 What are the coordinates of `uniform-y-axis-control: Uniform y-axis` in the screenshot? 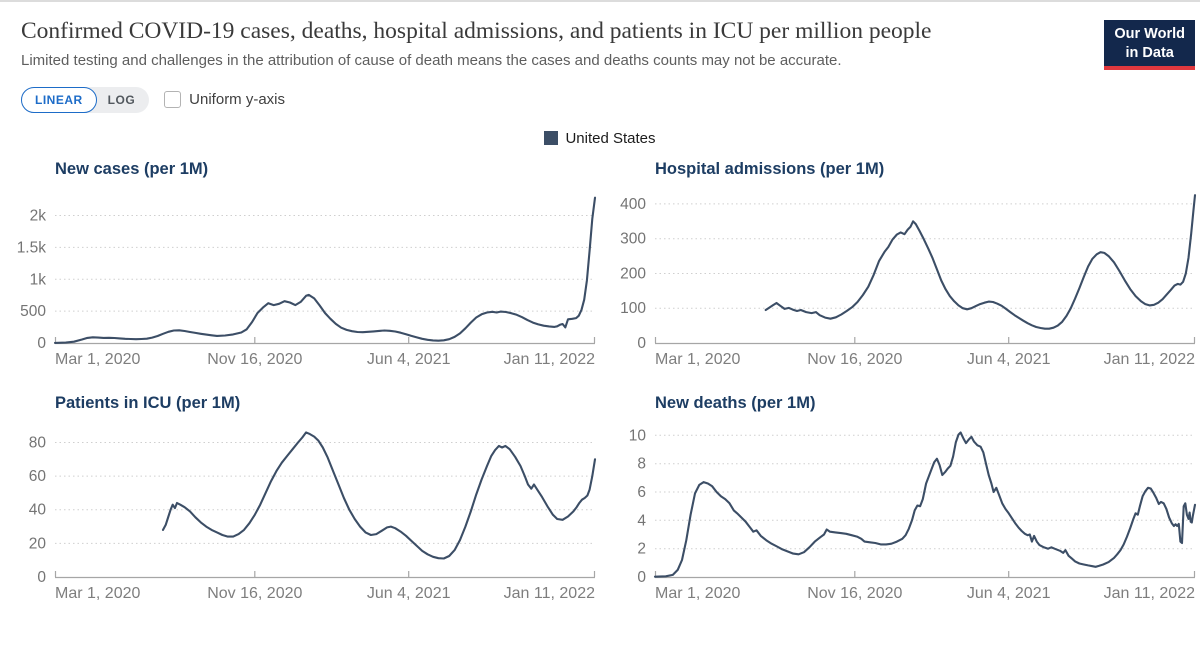 It's located at (225, 100).